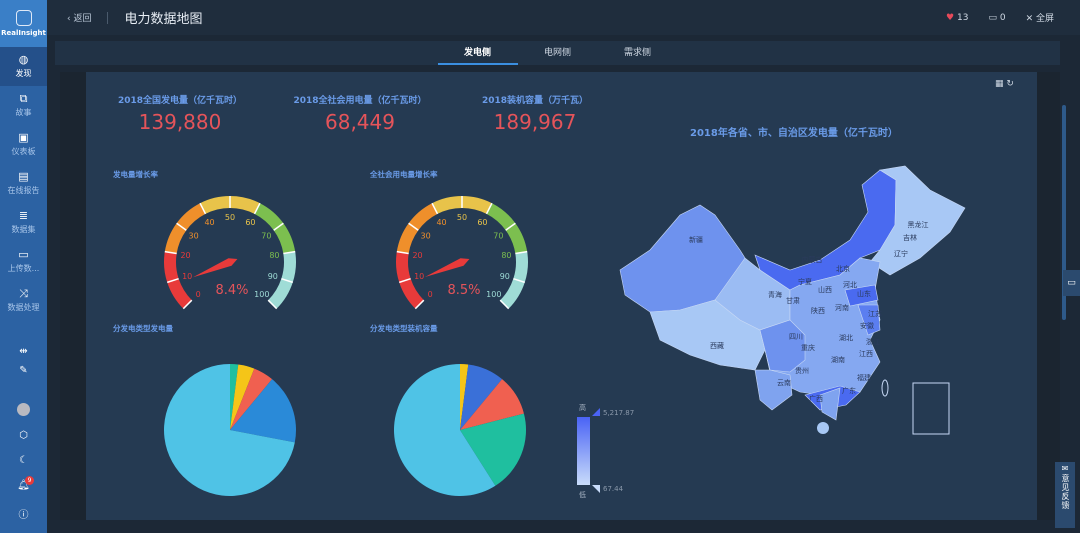  What do you see at coordinates (143, 328) in the screenshot?
I see `pie1-title: 分发电类型发电量` at bounding box center [143, 328].